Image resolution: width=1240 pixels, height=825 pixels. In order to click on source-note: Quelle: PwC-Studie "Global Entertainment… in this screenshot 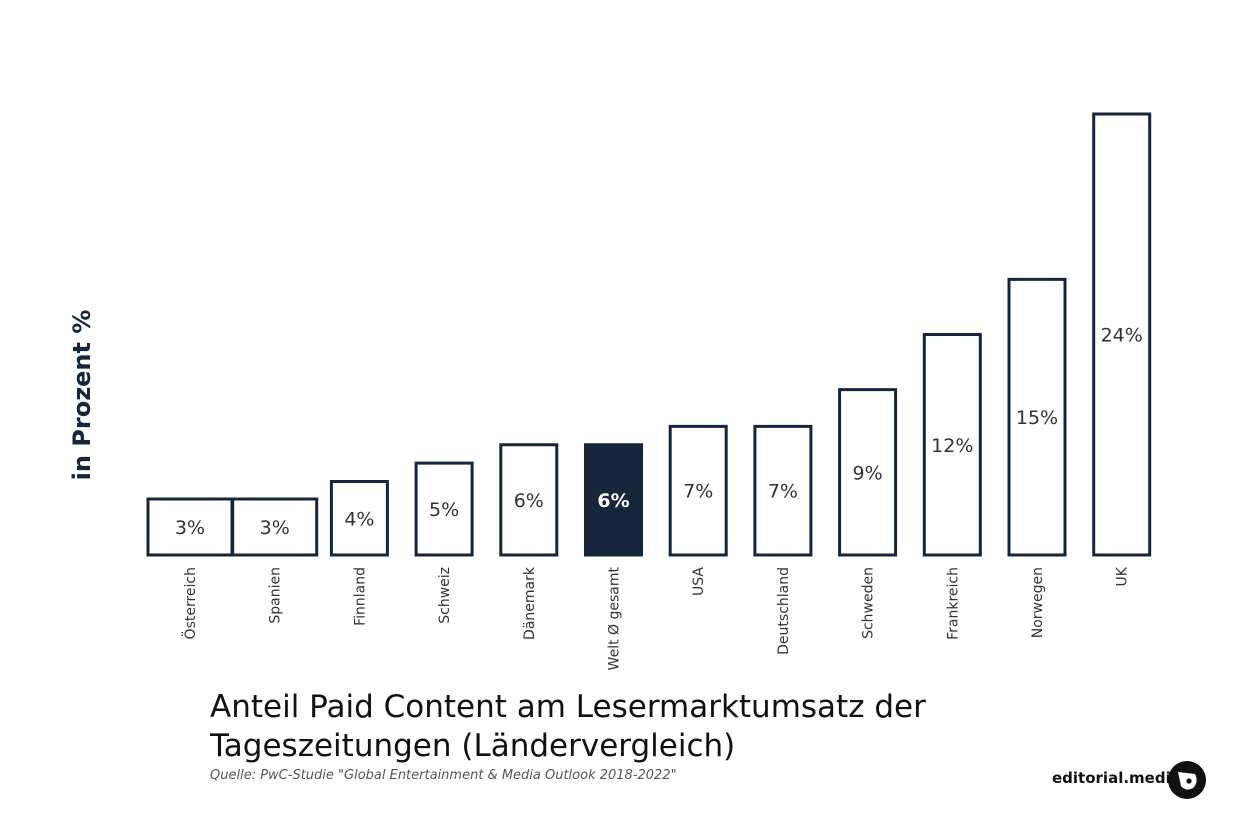, I will do `click(443, 775)`.